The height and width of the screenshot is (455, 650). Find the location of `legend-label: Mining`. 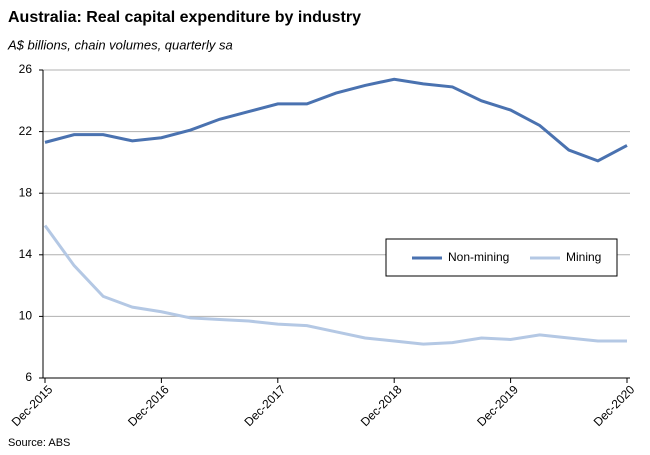

legend-label: Mining is located at coordinates (583, 257).